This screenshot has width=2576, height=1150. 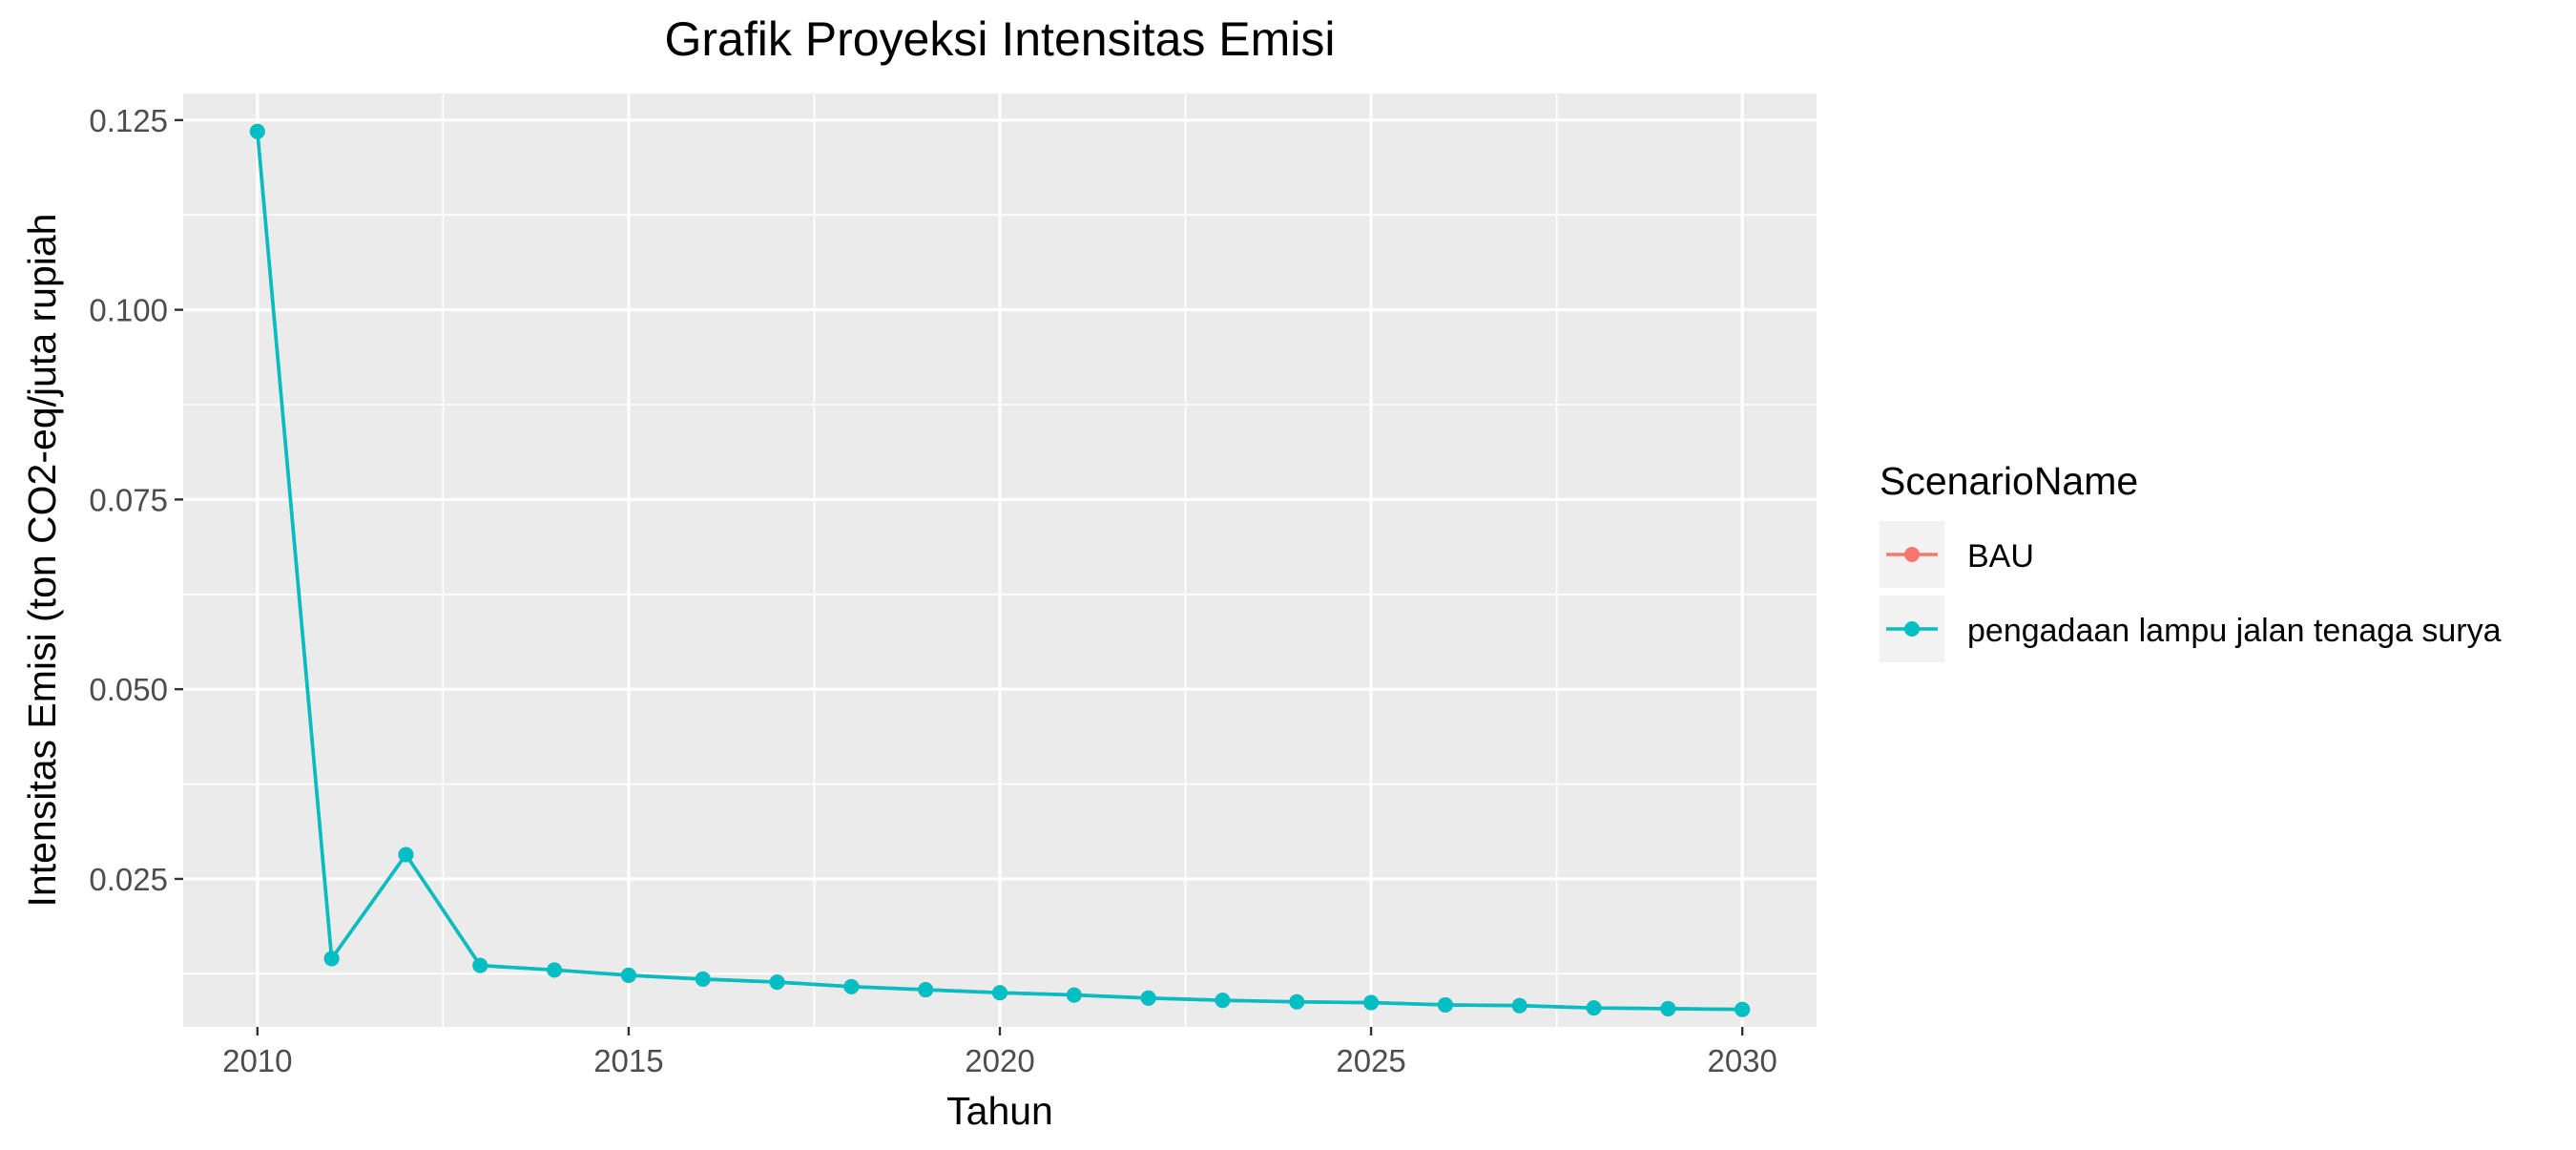 What do you see at coordinates (2009, 481) in the screenshot?
I see `legend-title: ScenarioName` at bounding box center [2009, 481].